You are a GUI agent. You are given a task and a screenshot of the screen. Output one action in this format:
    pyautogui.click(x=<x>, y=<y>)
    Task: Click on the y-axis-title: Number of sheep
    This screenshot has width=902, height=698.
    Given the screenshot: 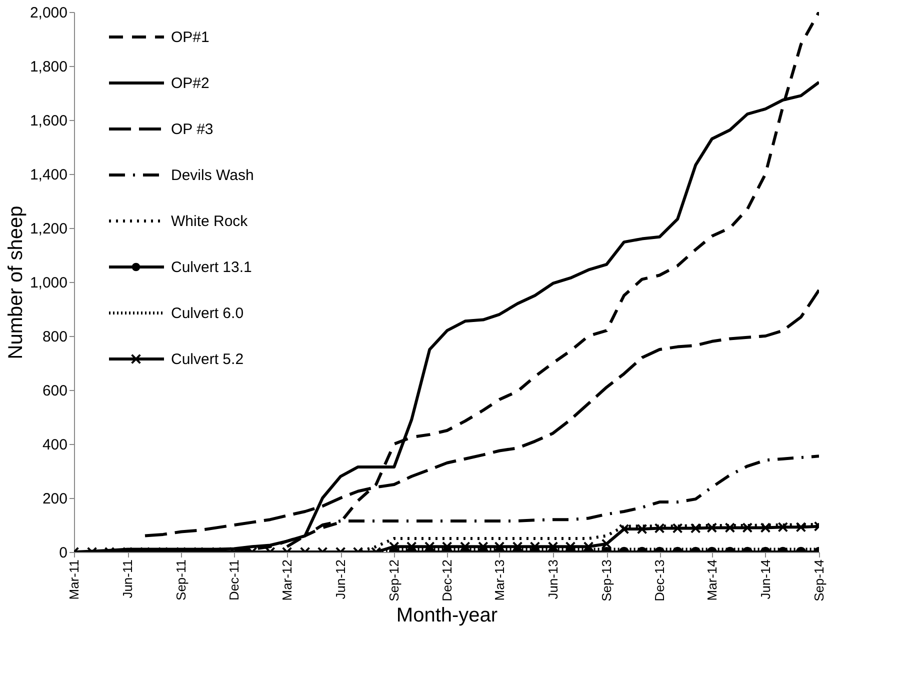 What is the action you would take?
    pyautogui.click(x=15, y=283)
    